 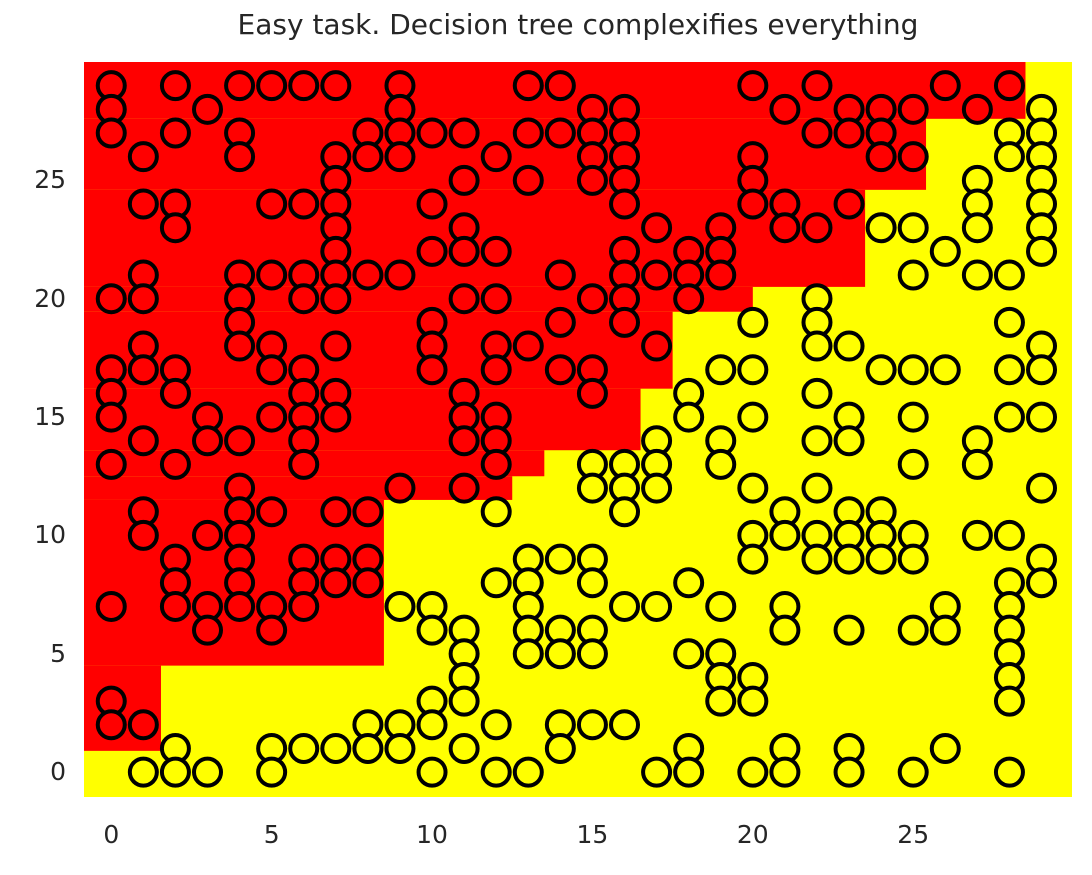 I want to click on y-tick-label: 5, so click(x=58, y=653).